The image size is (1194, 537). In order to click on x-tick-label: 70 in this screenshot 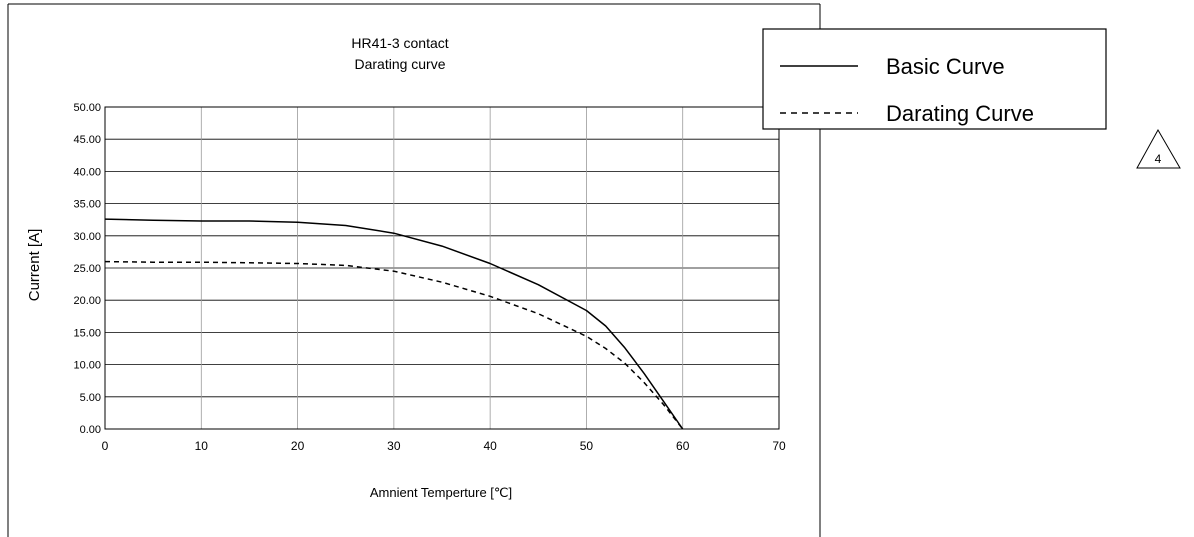, I will do `click(779, 446)`.